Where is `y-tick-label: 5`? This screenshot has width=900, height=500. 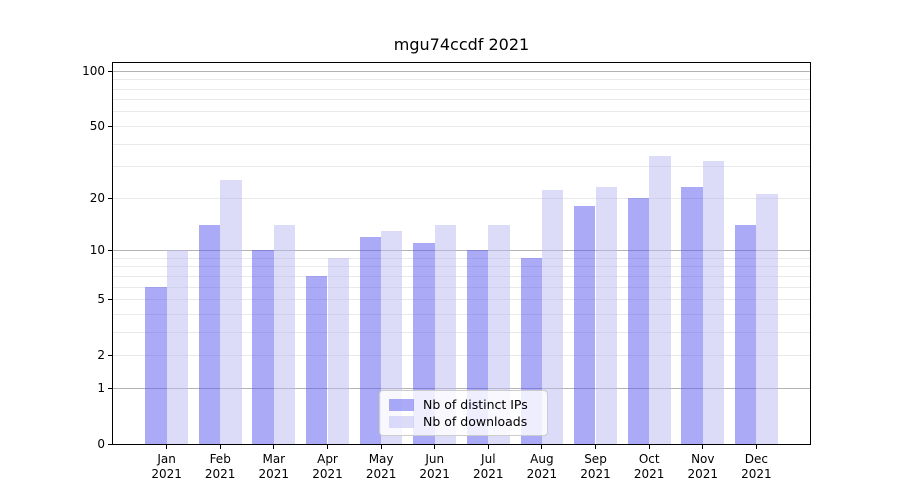 y-tick-label: 5 is located at coordinates (101, 299).